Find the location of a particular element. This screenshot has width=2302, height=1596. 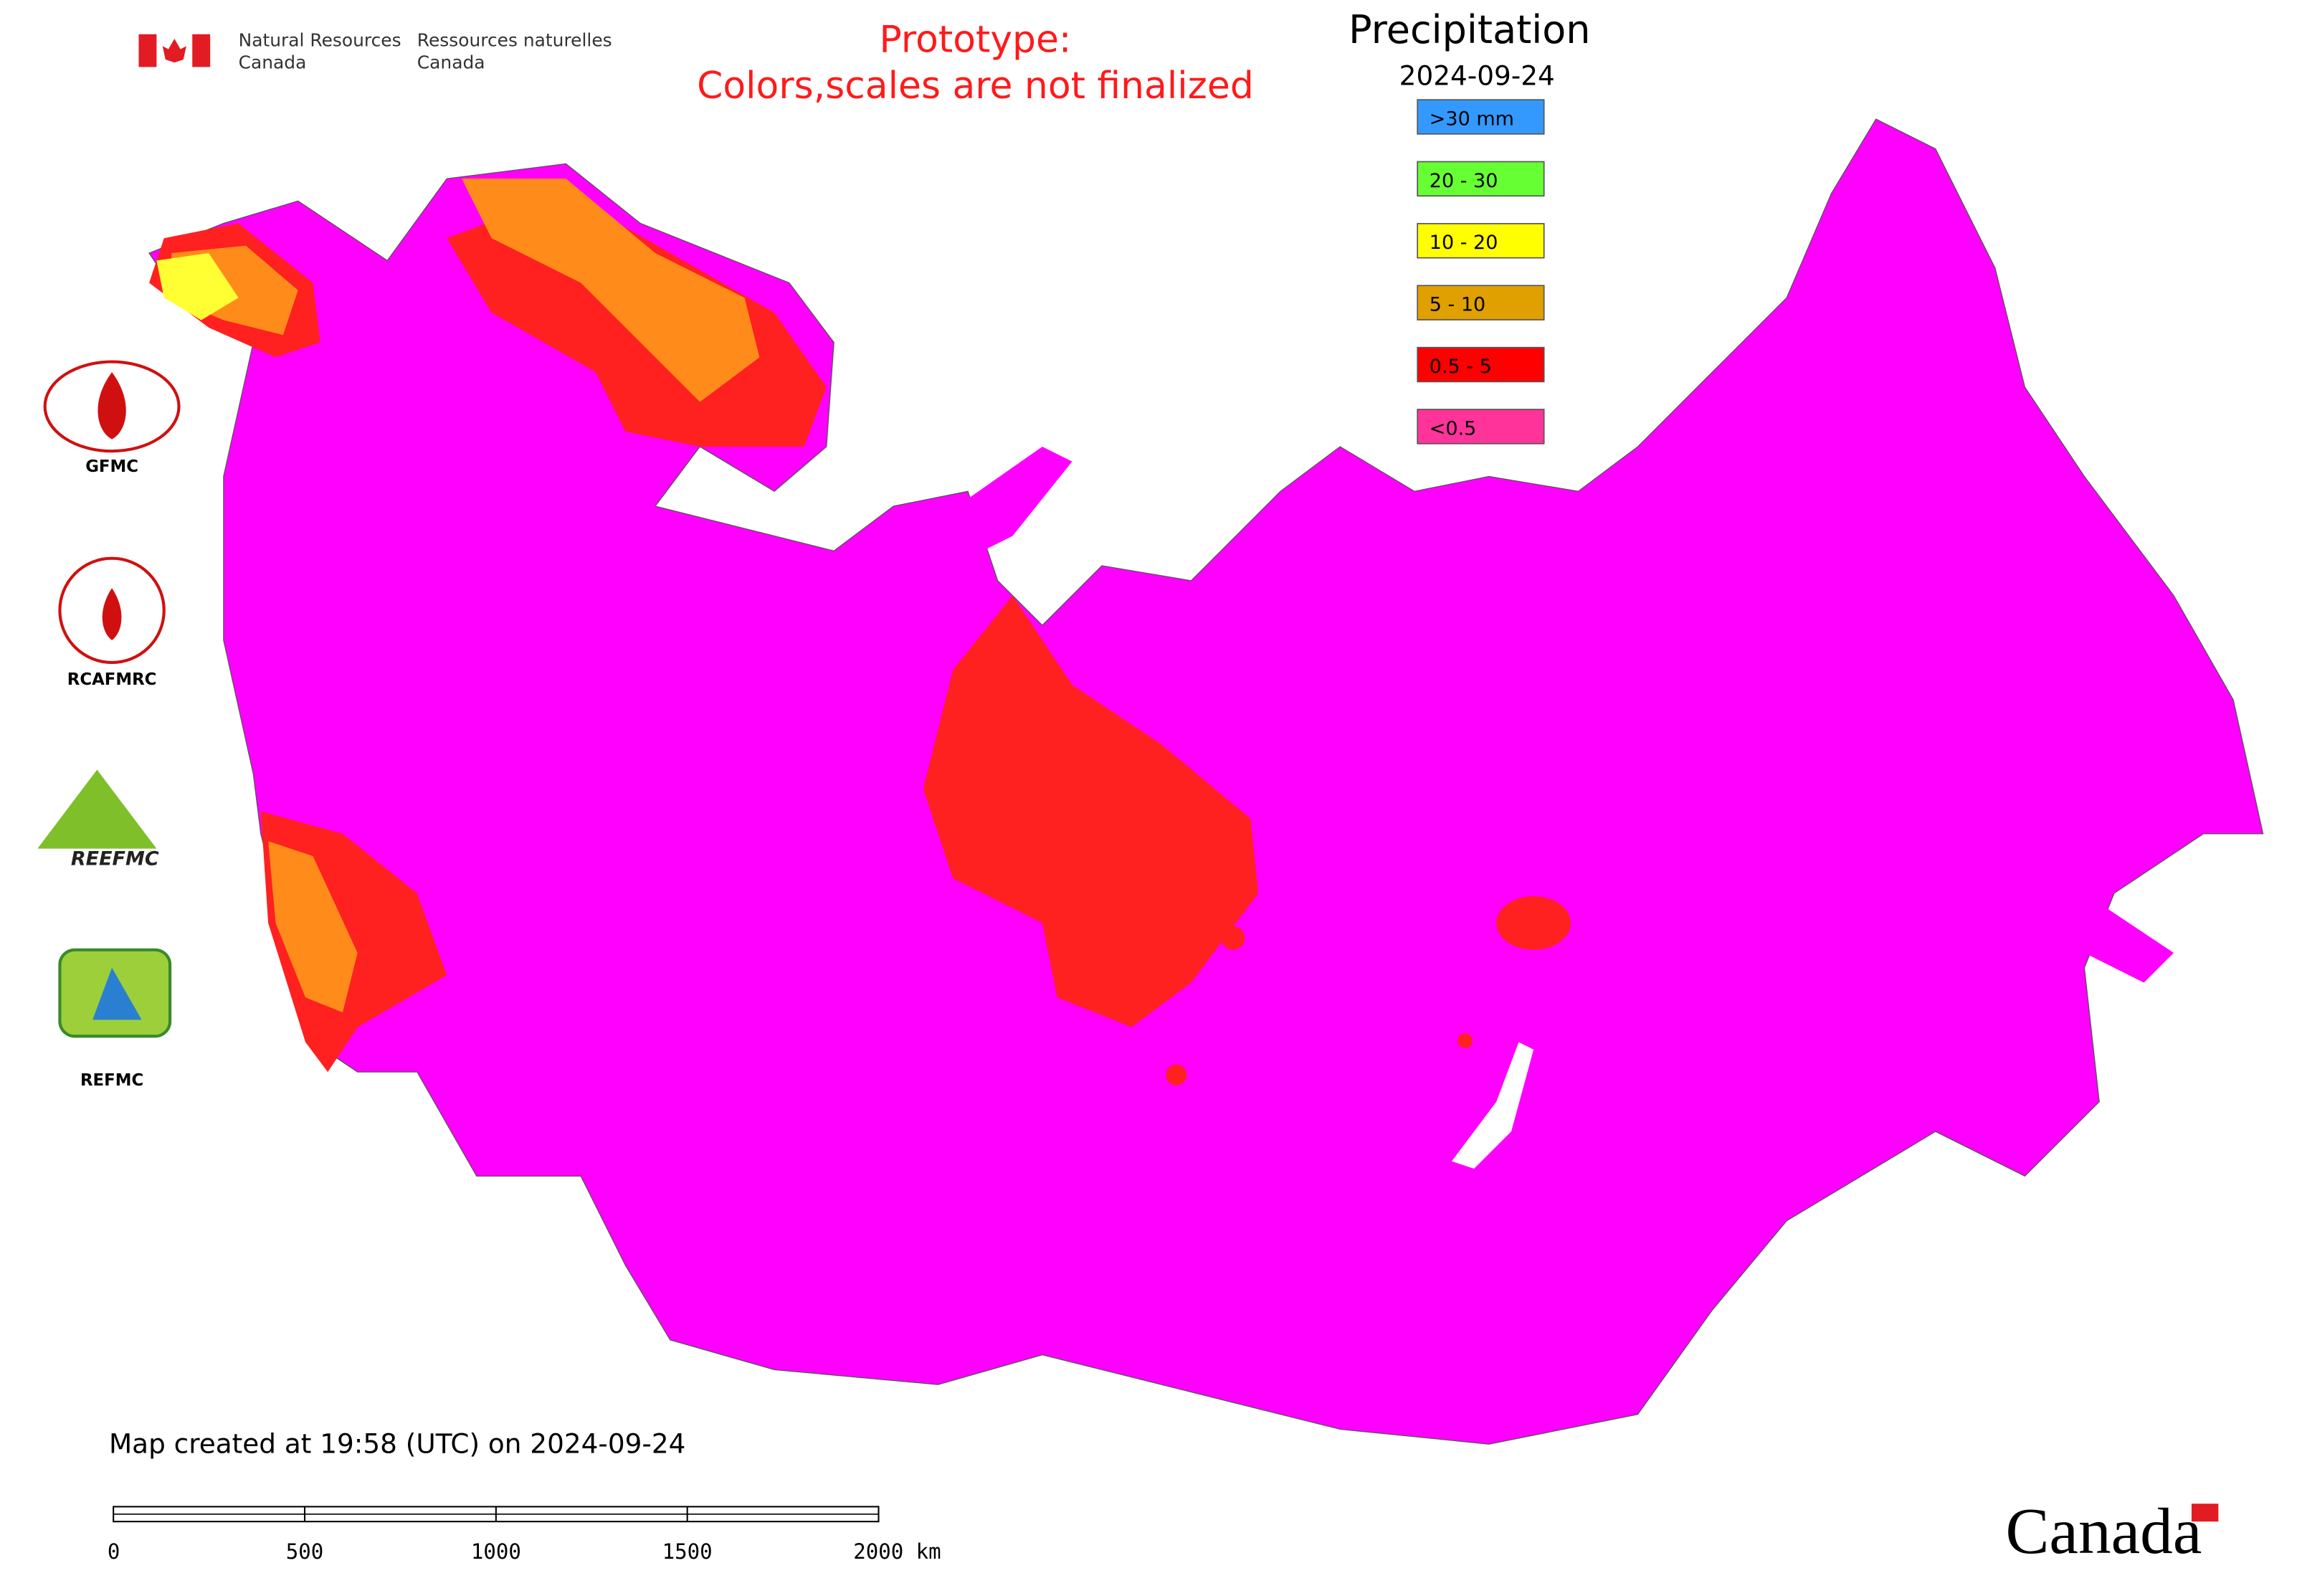

logo-rcafmrc-flame is located at coordinates (112, 614).